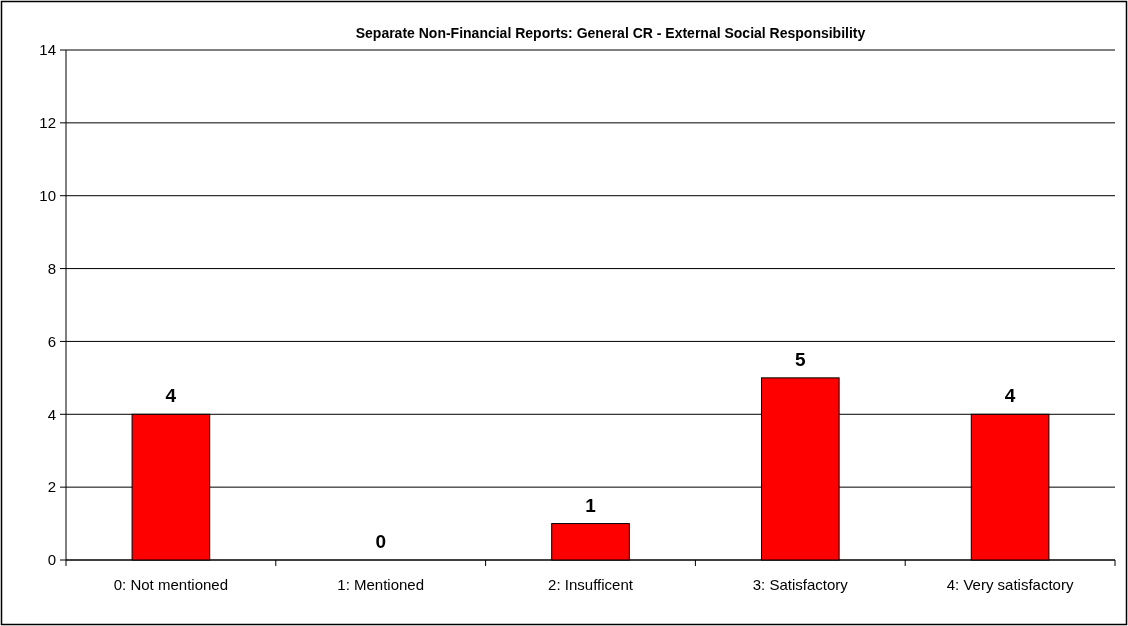 Image resolution: width=1128 pixels, height=626 pixels. Describe the element at coordinates (47, 123) in the screenshot. I see `y-tick-label: 12` at that location.